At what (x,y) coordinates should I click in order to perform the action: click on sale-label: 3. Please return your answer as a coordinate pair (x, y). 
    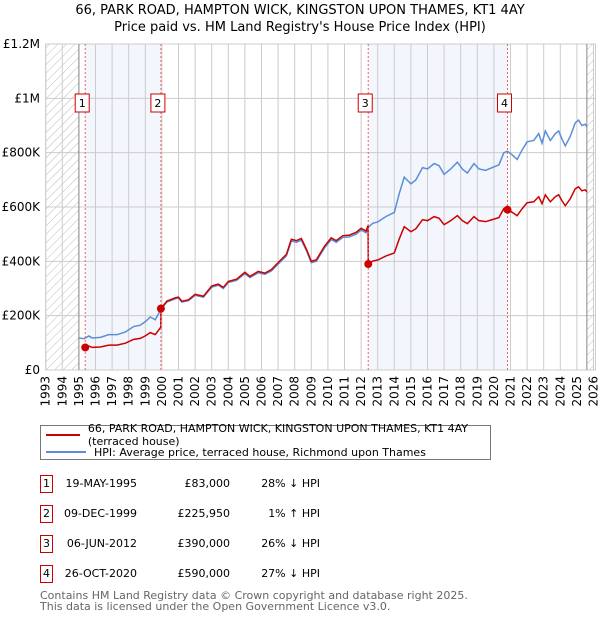
    Looking at the image, I should click on (365, 103).